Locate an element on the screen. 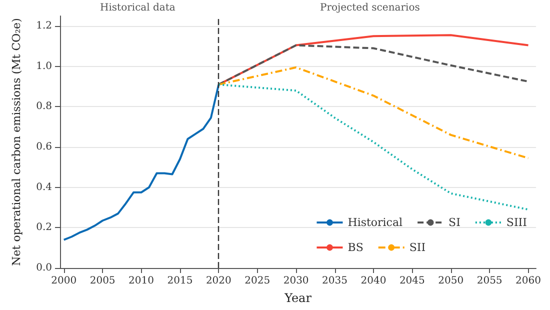 The height and width of the screenshot is (310, 550). x-axis-title: Year is located at coordinates (298, 298).